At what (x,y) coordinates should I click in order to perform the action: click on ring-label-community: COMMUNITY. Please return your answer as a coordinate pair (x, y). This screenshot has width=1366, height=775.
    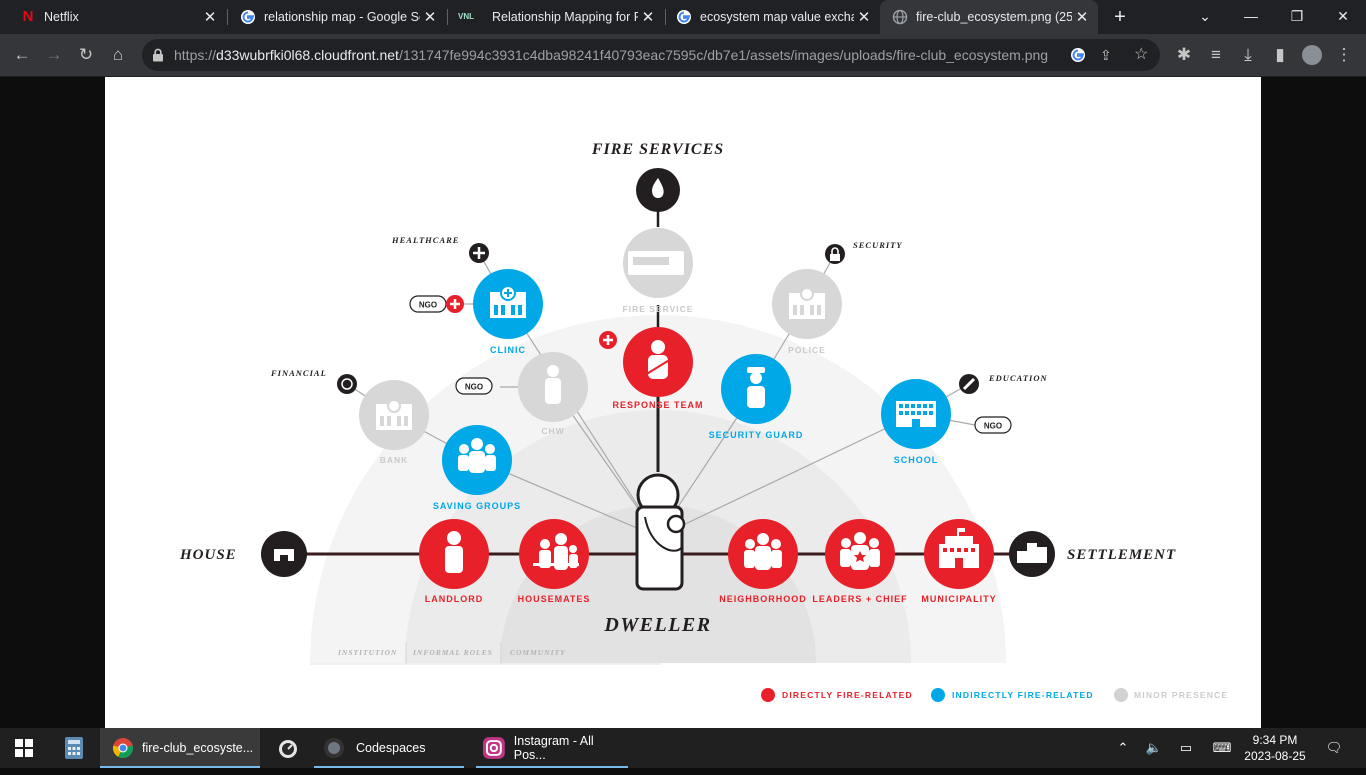
    Looking at the image, I should click on (538, 652).